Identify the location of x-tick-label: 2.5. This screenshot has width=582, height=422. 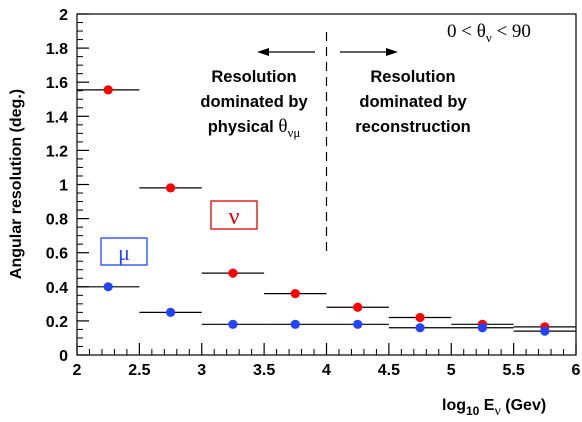
(139, 370).